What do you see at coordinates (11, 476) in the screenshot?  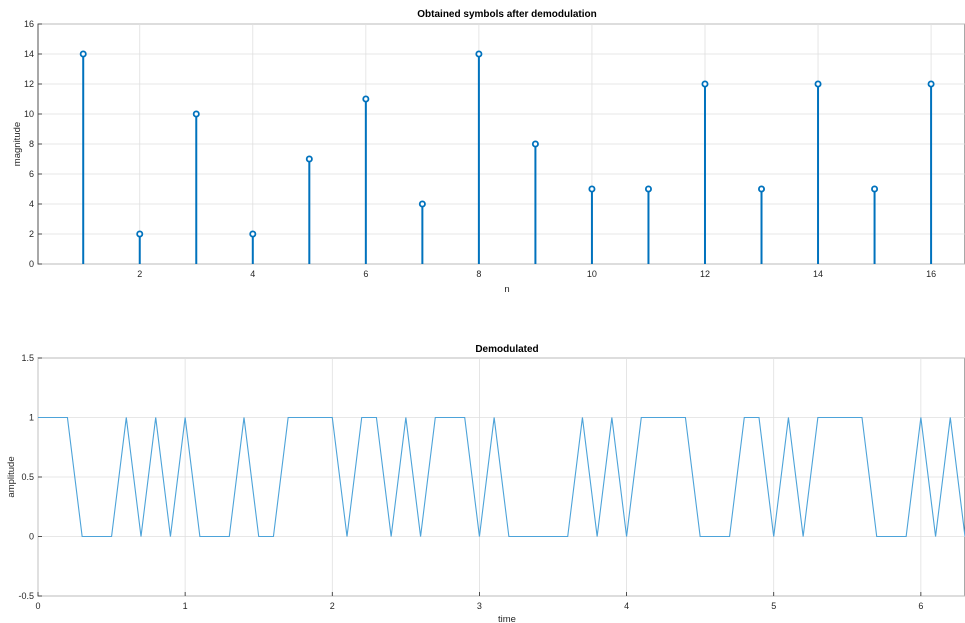 I see `y-axis-label: amplitude` at bounding box center [11, 476].